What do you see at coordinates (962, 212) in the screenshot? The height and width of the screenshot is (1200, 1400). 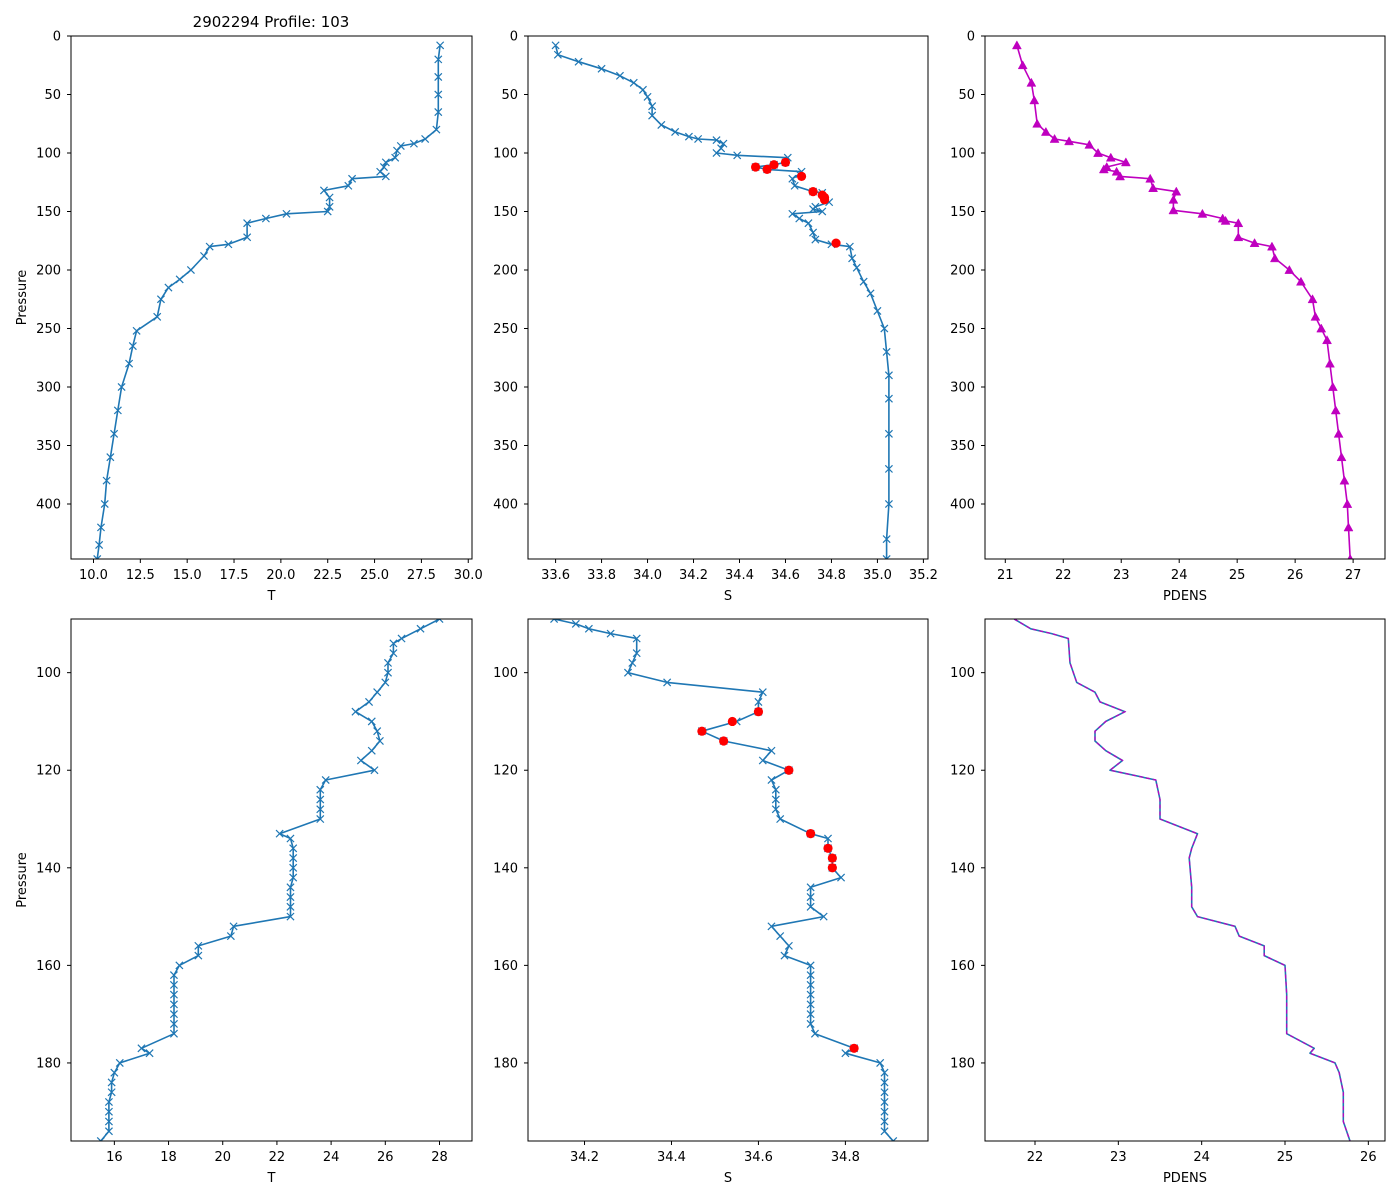 I see `y-tick-label: 150` at bounding box center [962, 212].